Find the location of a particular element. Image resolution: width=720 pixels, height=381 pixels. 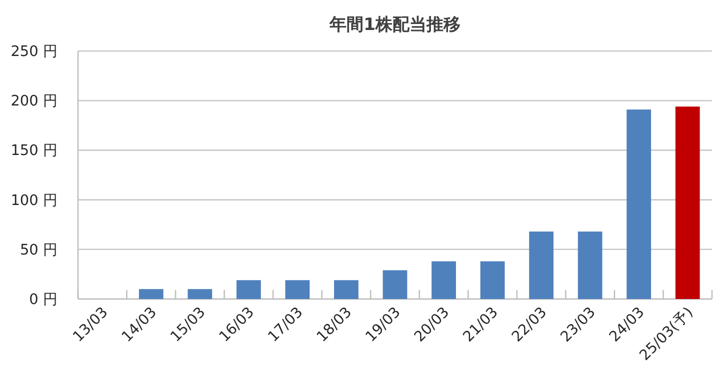

y-tick-label: 100 円 is located at coordinates (34, 200).